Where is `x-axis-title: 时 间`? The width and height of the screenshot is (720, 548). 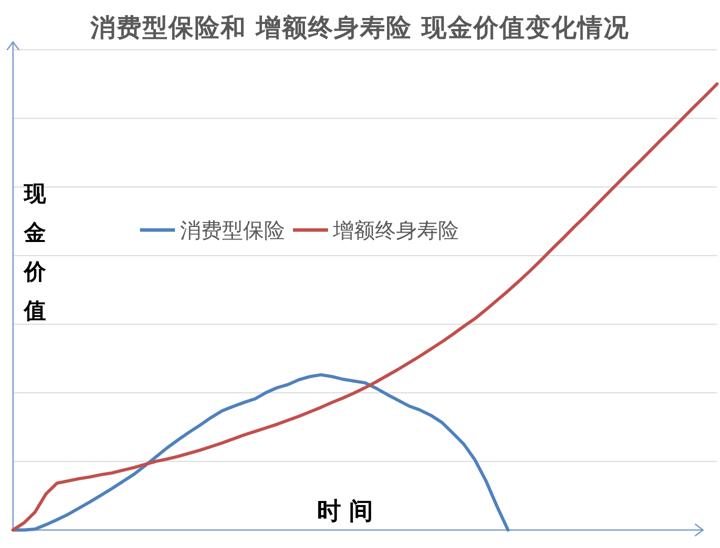 x-axis-title: 时 间 is located at coordinates (345, 511).